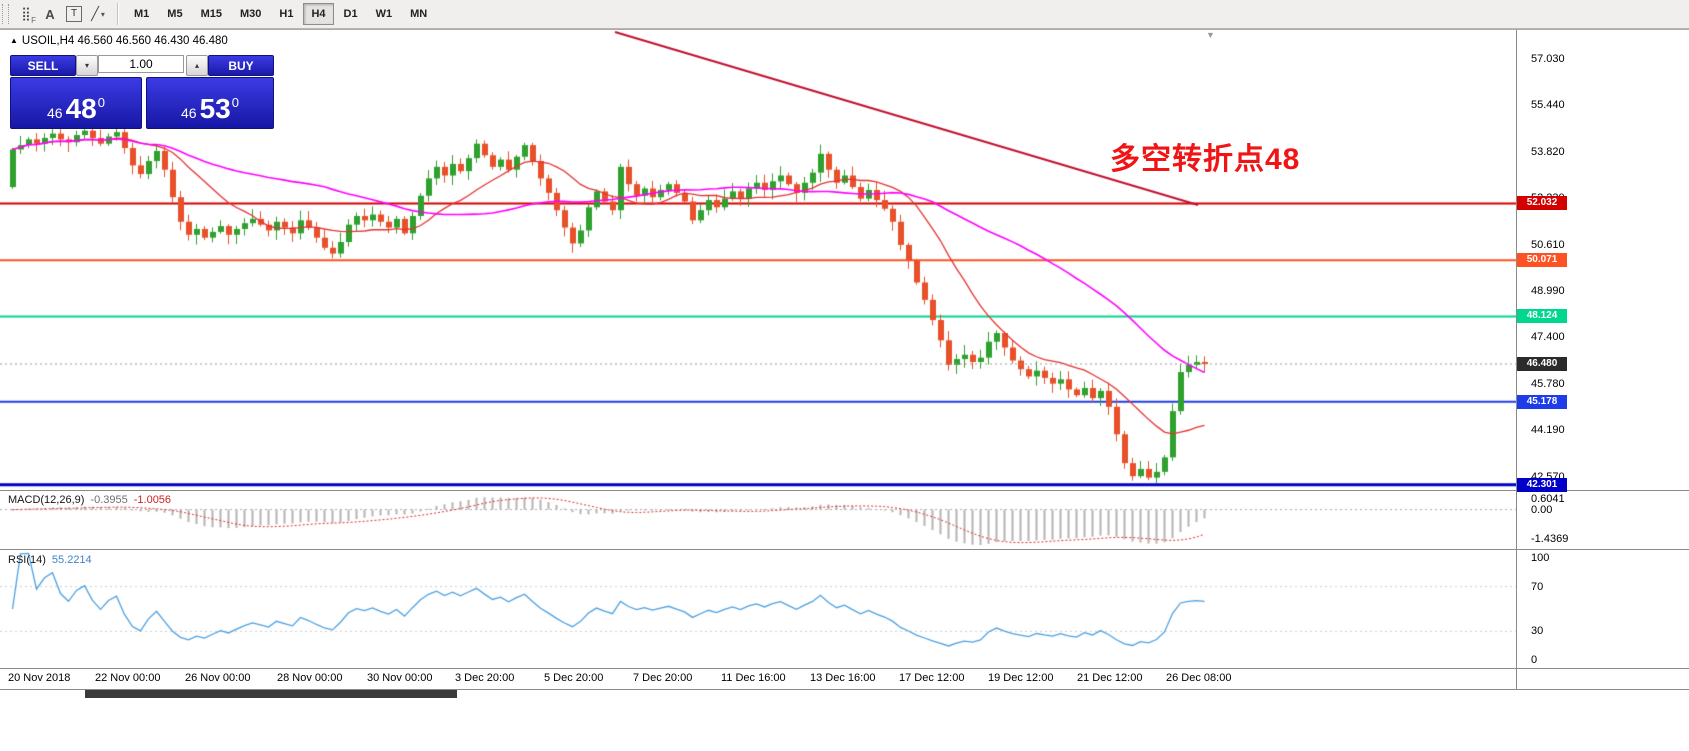 The width and height of the screenshot is (1689, 751). I want to click on timeframe-button-h1: H1, so click(286, 14).